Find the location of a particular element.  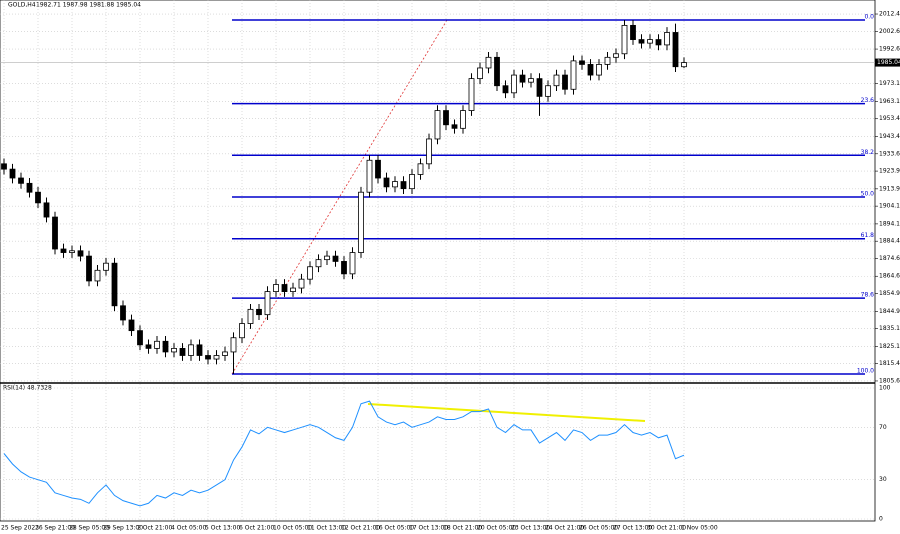

x-tick-label: 26 Sep 21:00 is located at coordinates (55, 528).